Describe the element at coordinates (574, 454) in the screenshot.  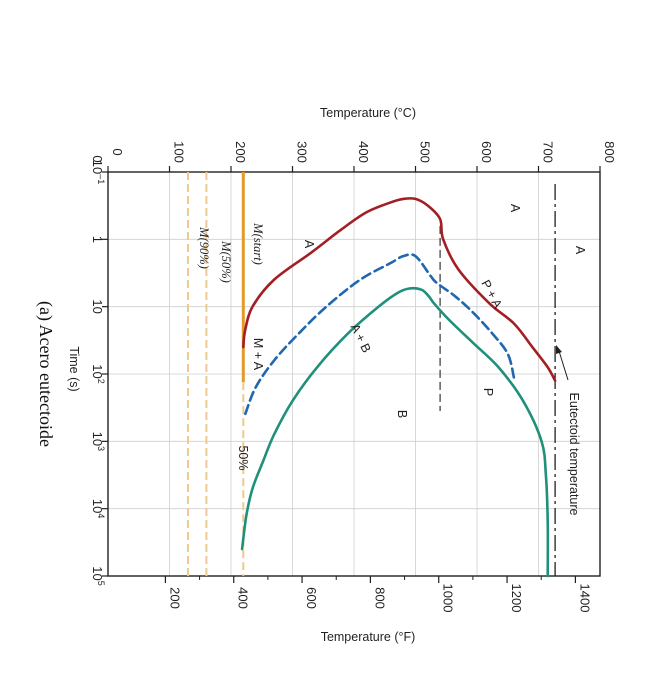
I see `label-eutectoid-temperature: Eutectoid temperature` at that location.